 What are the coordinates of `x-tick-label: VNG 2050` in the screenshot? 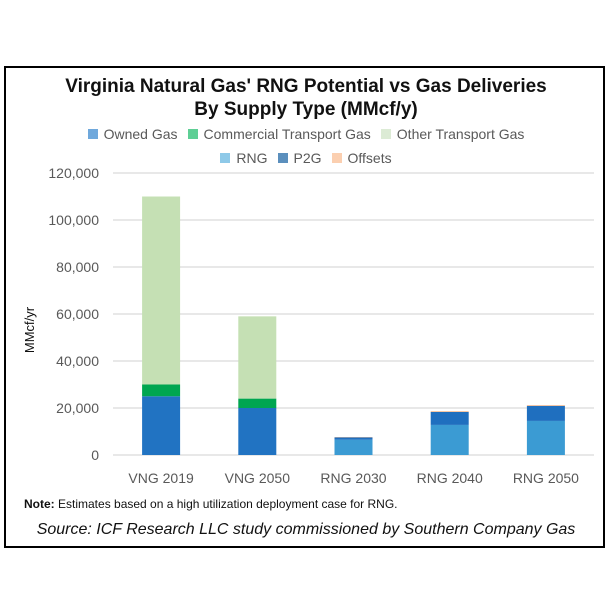 It's located at (258, 478).